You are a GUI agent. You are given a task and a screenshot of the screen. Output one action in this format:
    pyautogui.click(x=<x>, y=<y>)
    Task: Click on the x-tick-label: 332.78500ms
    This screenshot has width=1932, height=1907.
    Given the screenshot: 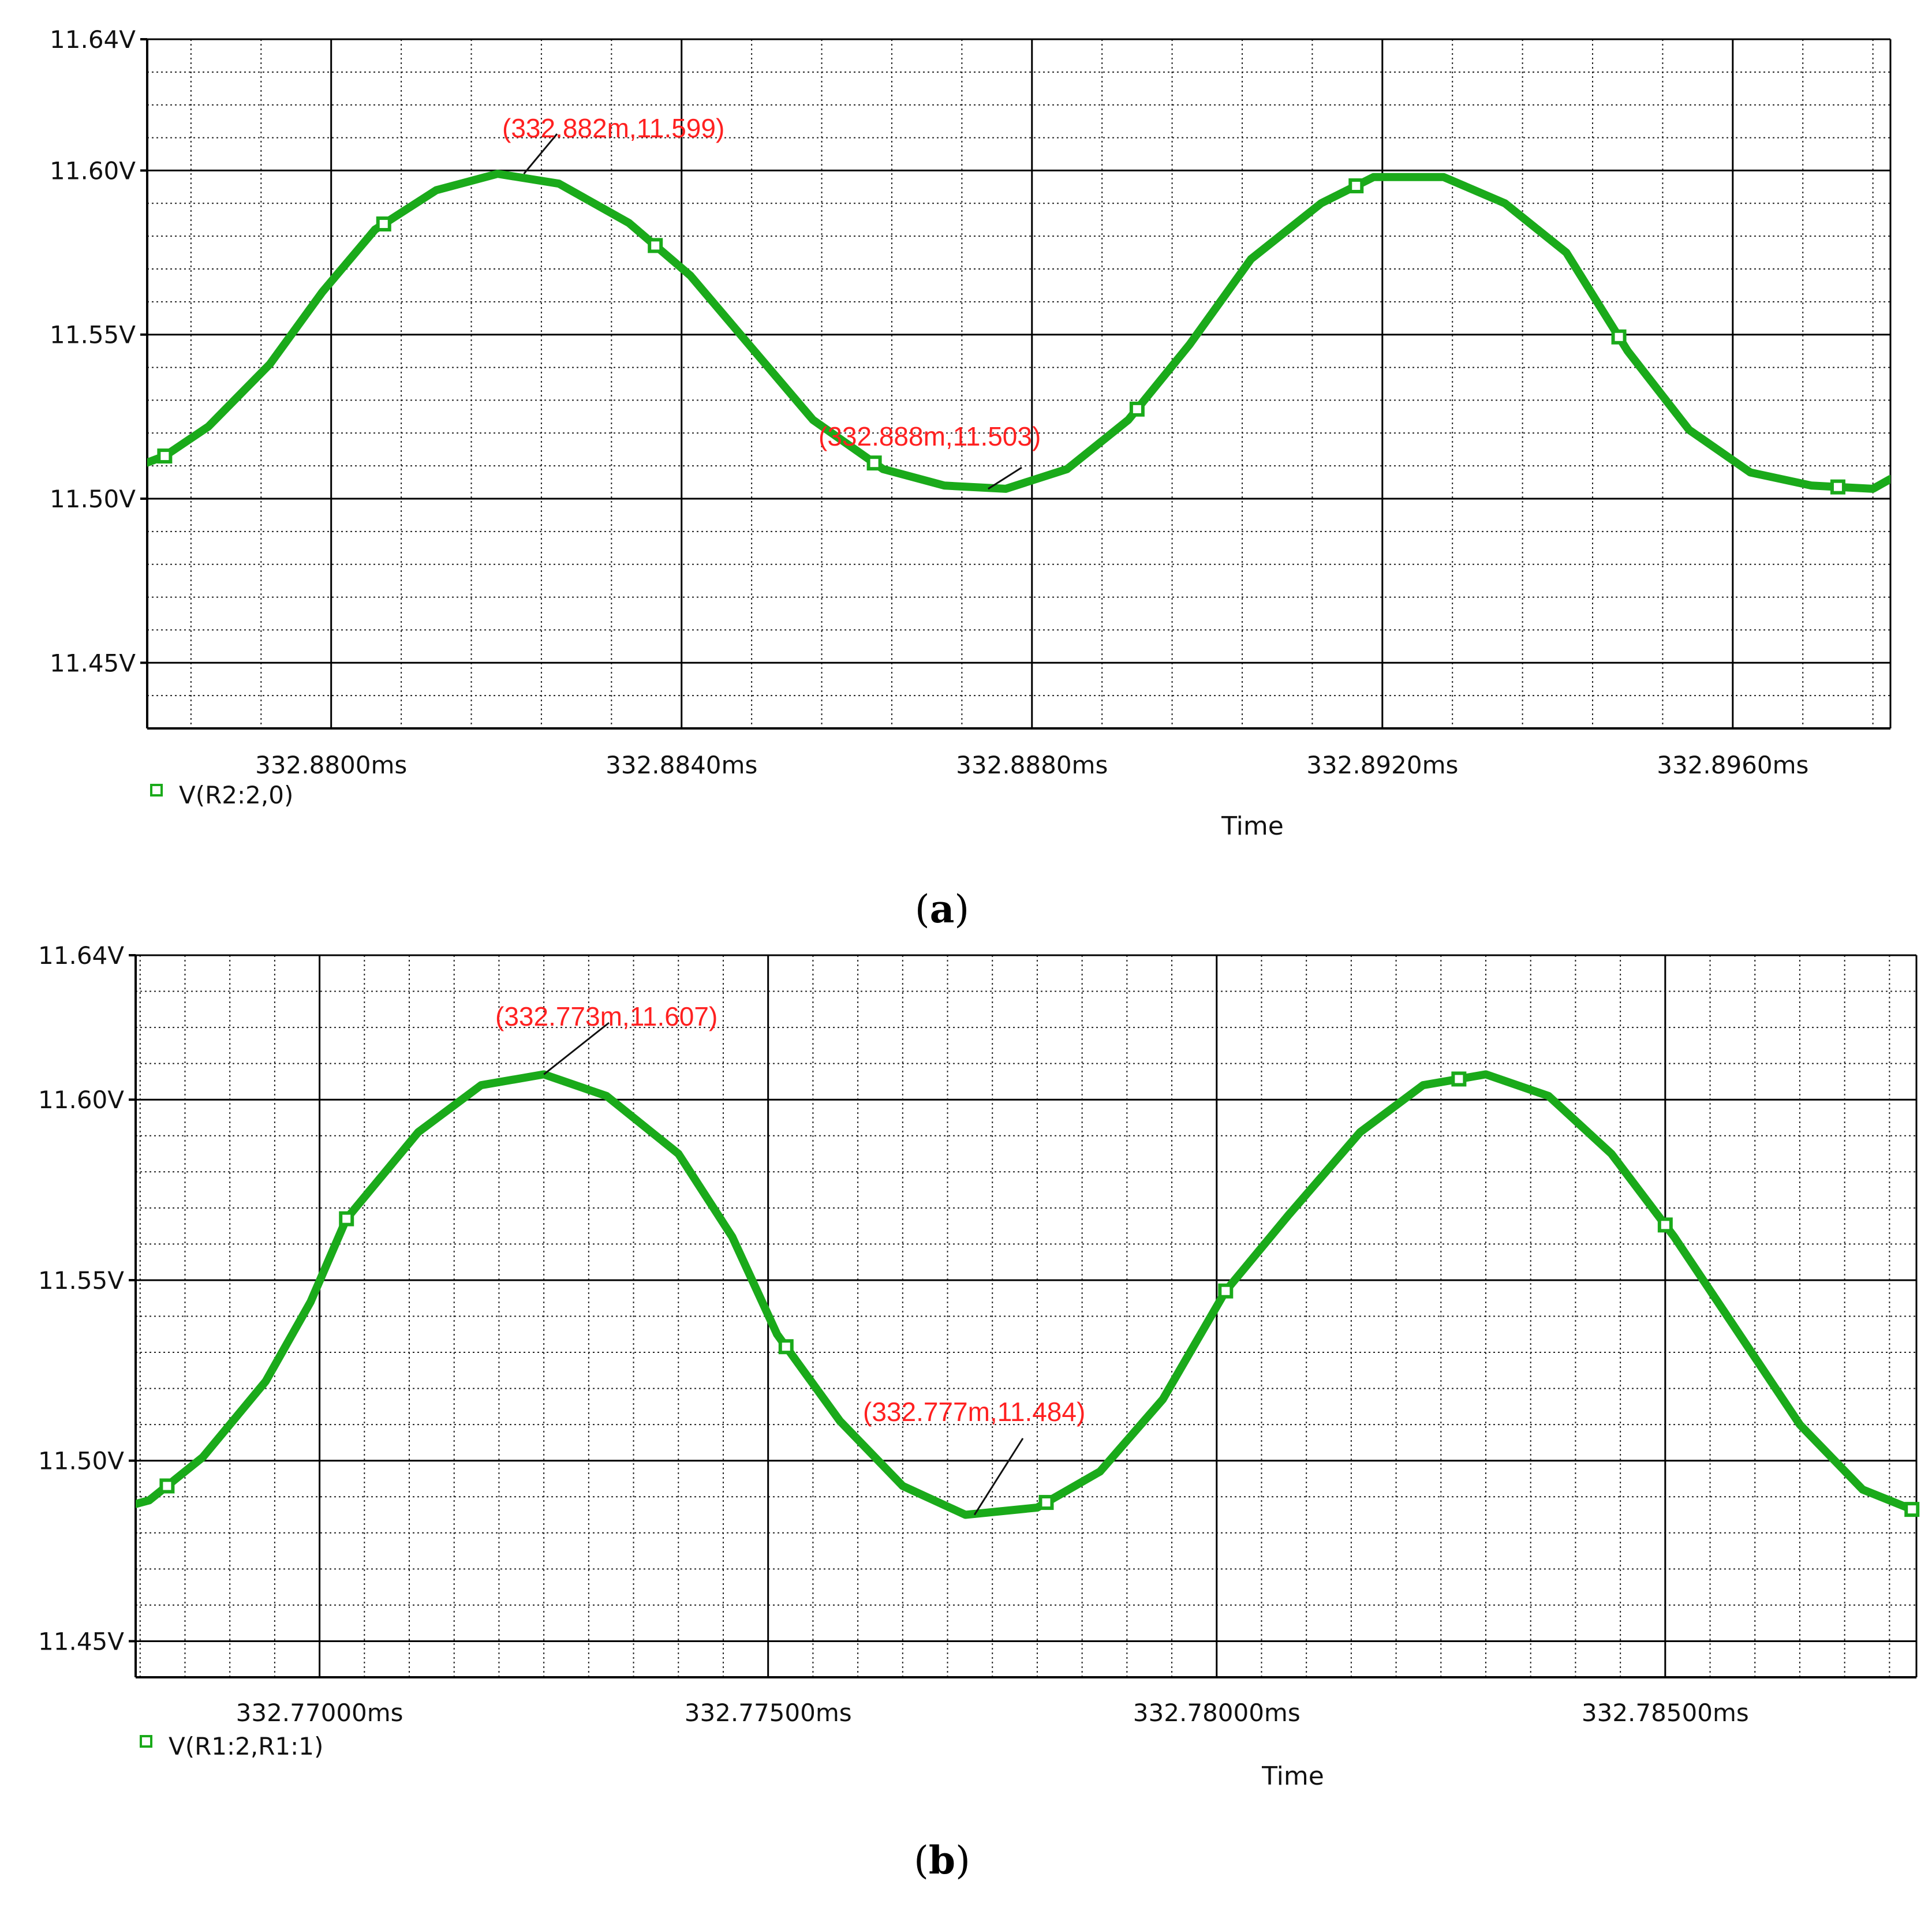 What is the action you would take?
    pyautogui.click(x=1665, y=1713)
    